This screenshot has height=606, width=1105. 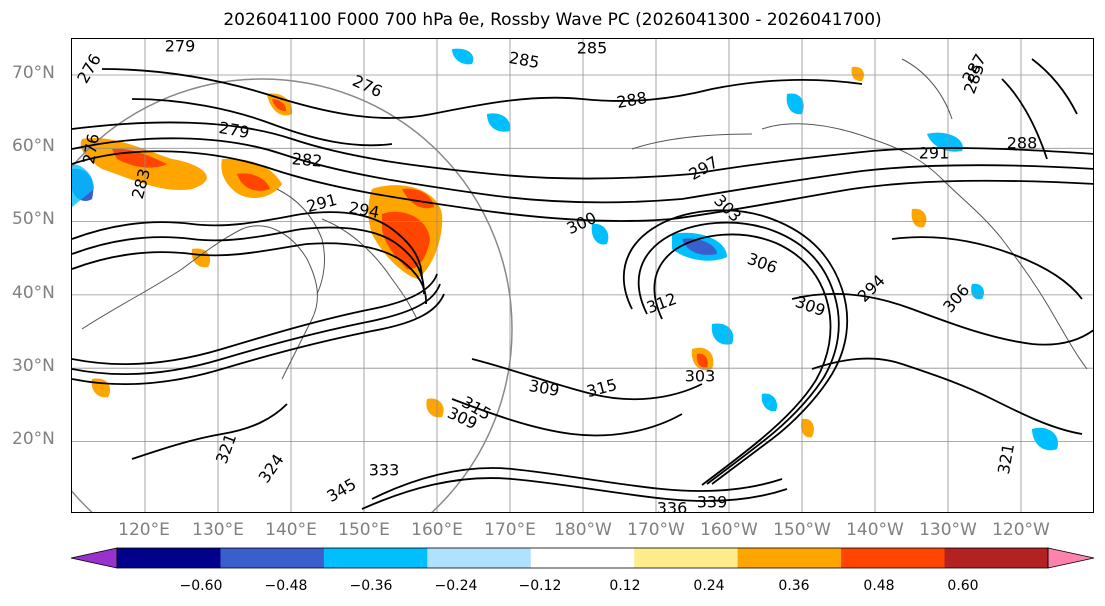 I want to click on contour-label: 312, so click(x=661, y=303).